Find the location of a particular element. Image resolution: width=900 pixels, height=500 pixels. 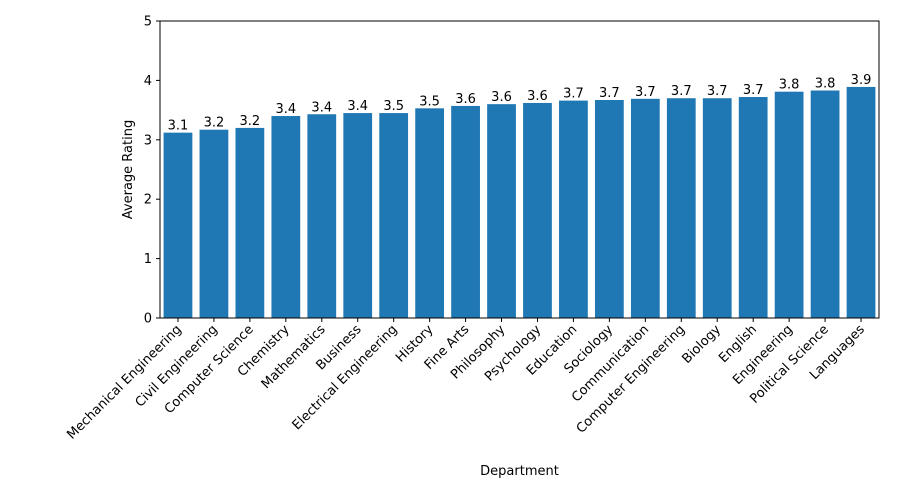

bar-value-label: 3.1 is located at coordinates (178, 126).